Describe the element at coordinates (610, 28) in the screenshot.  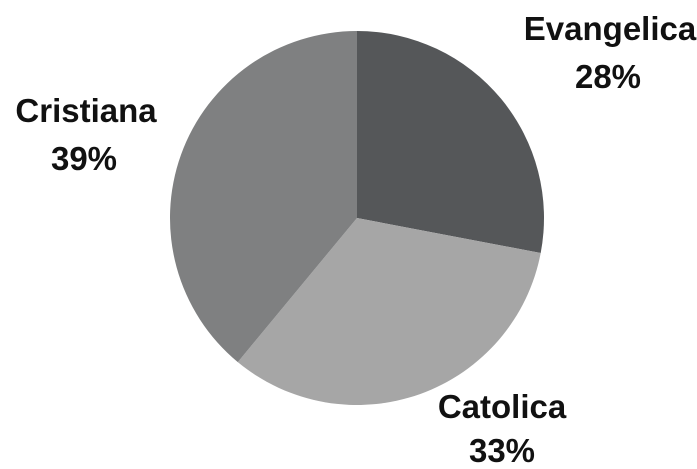
I see `slice-label-evangelica: Evangelica` at that location.